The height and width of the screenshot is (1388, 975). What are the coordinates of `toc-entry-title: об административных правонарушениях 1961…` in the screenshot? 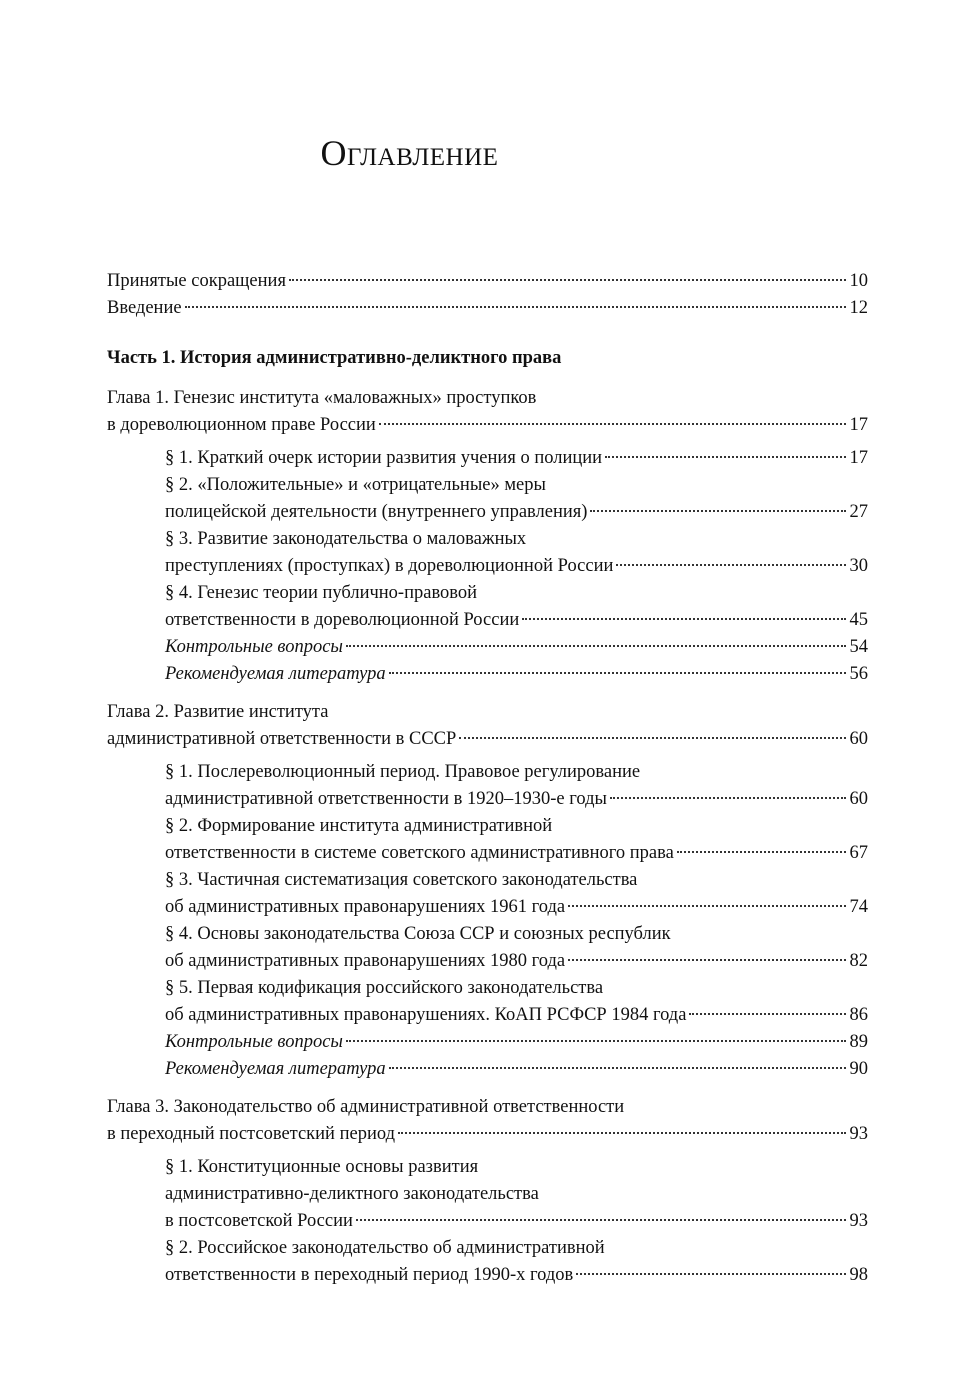 It's located at (365, 907).